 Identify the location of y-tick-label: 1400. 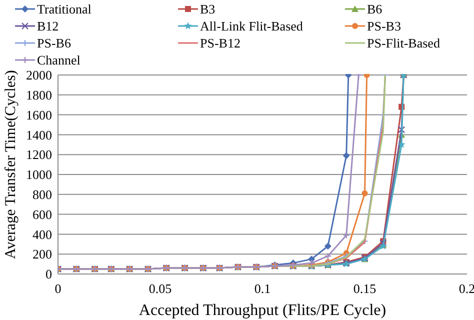
(39, 134).